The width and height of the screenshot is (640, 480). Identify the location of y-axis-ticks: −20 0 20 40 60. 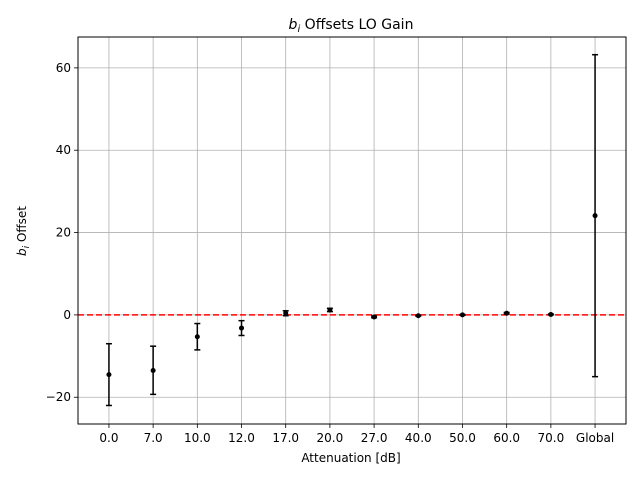
(62, 232).